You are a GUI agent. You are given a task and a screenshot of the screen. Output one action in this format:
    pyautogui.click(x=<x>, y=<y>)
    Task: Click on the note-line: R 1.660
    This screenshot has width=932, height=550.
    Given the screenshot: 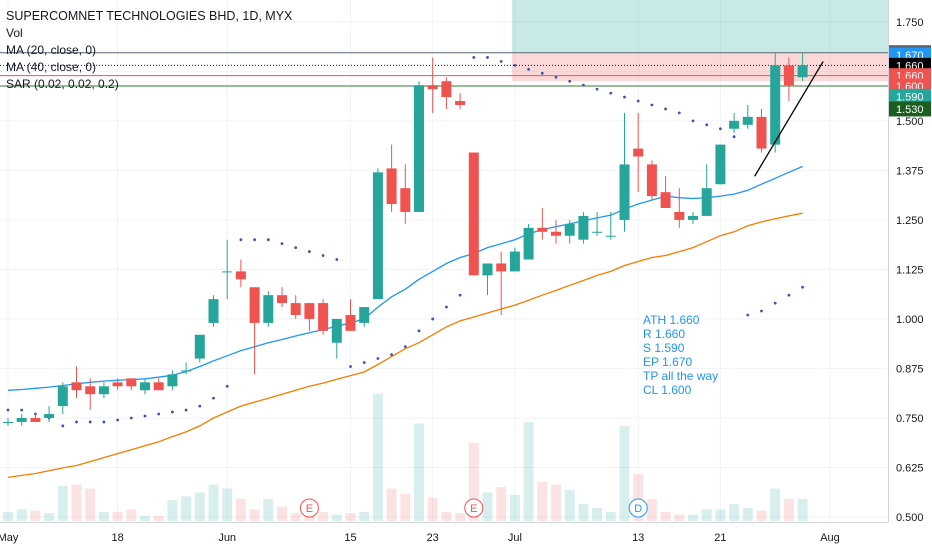 What is the action you would take?
    pyautogui.click(x=664, y=334)
    